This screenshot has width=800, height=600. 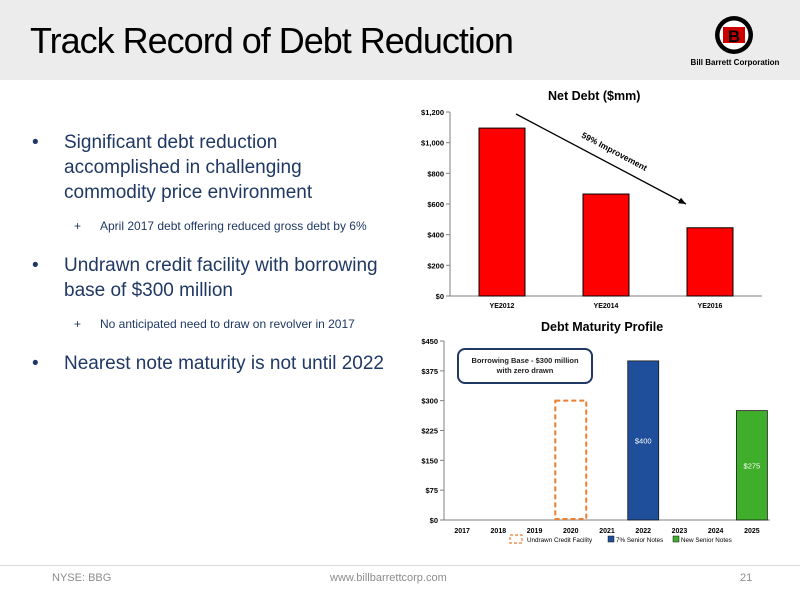 I want to click on x-tick-label: 2018, so click(x=499, y=531).